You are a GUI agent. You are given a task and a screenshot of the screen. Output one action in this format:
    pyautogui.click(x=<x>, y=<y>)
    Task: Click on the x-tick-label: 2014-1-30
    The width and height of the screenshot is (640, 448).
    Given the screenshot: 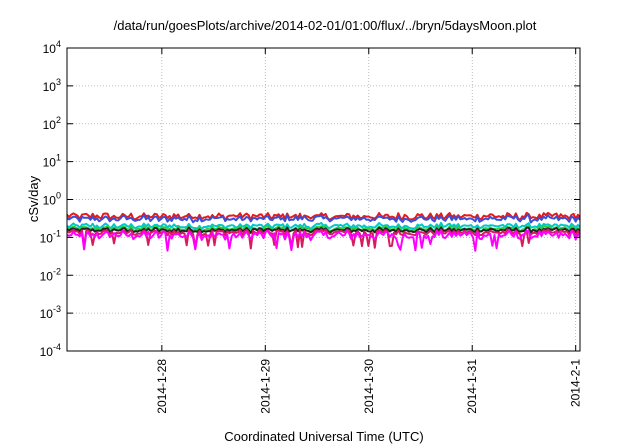 What is the action you would take?
    pyautogui.click(x=369, y=386)
    